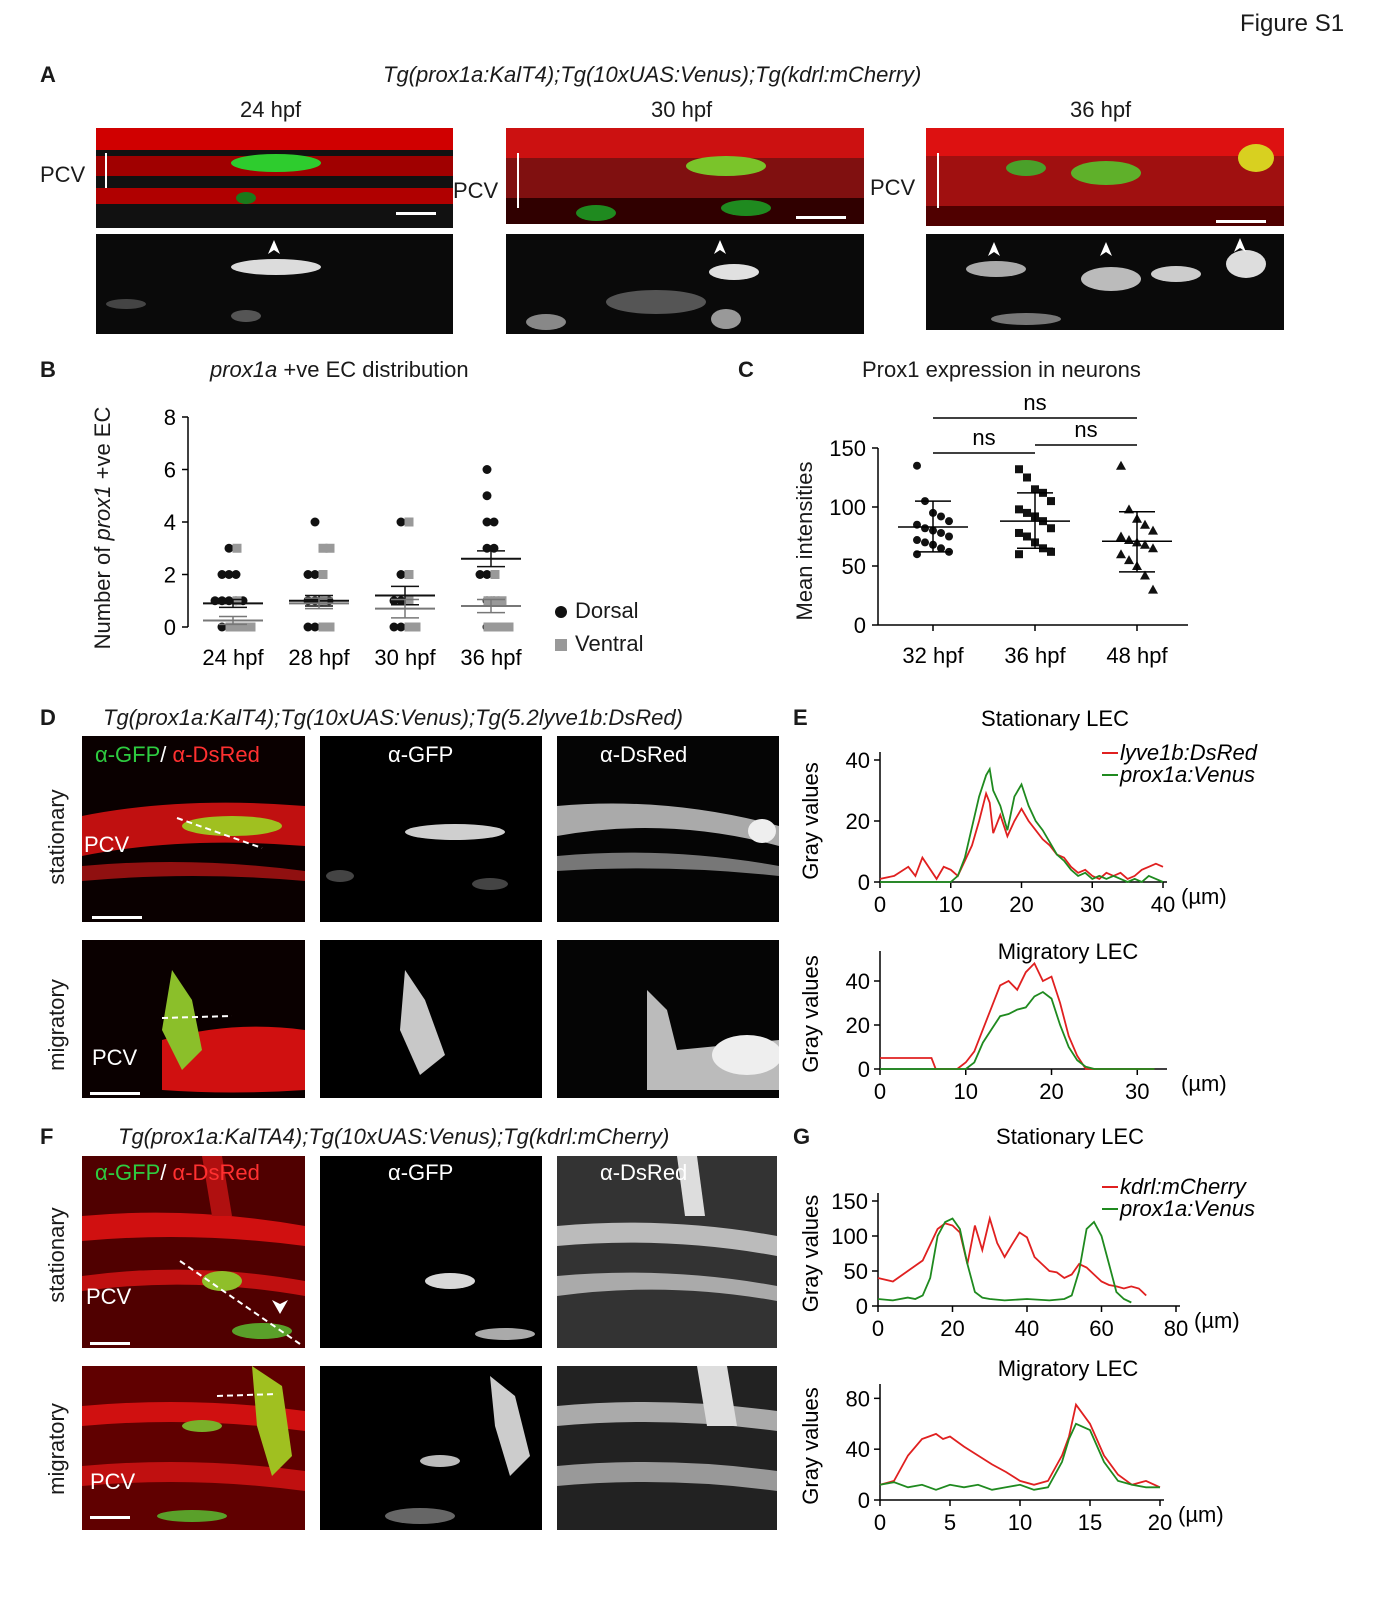 The image size is (1390, 1598). Describe the element at coordinates (800, 717) in the screenshot. I see `panel-label-e: E` at that location.